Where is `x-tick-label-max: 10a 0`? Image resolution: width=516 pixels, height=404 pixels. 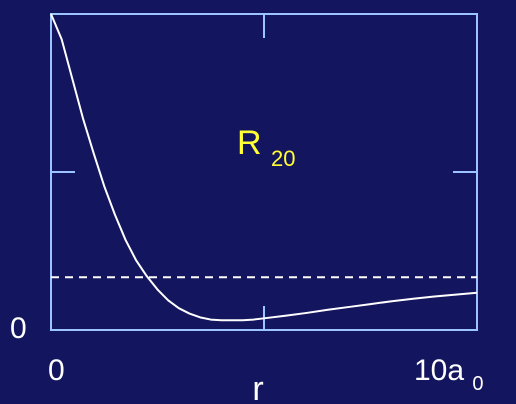
x-tick-label-max: 10a 0 is located at coordinates (449, 374).